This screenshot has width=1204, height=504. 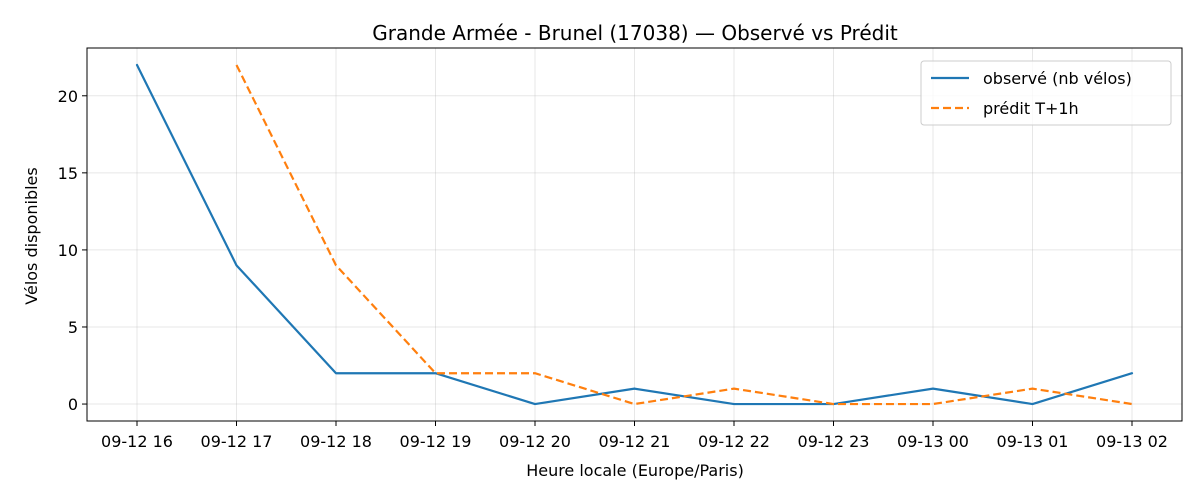 What do you see at coordinates (68, 250) in the screenshot?
I see `y-tick-label: 10` at bounding box center [68, 250].